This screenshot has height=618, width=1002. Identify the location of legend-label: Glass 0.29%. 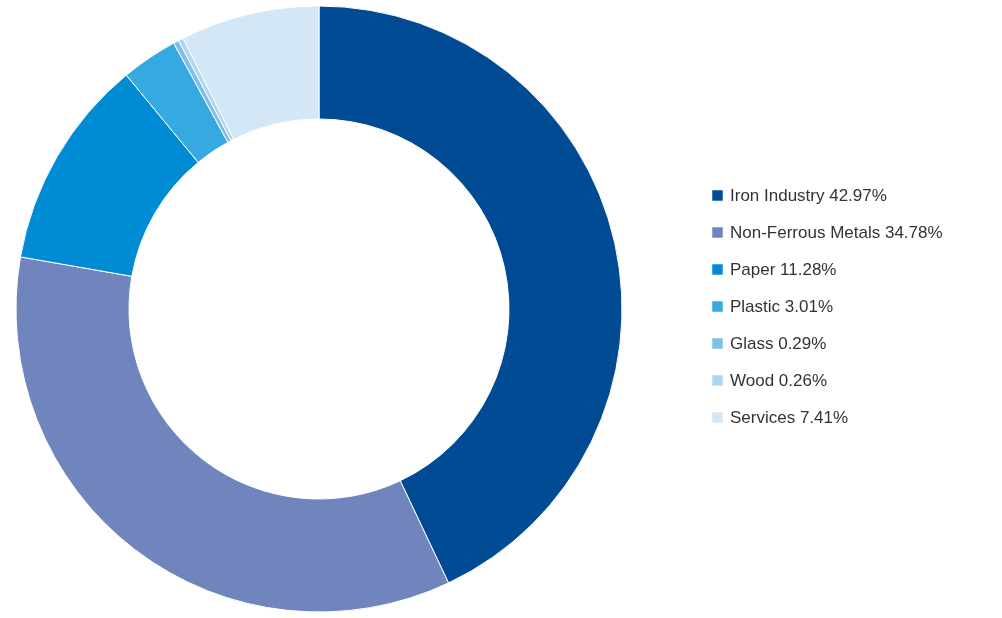
(778, 343).